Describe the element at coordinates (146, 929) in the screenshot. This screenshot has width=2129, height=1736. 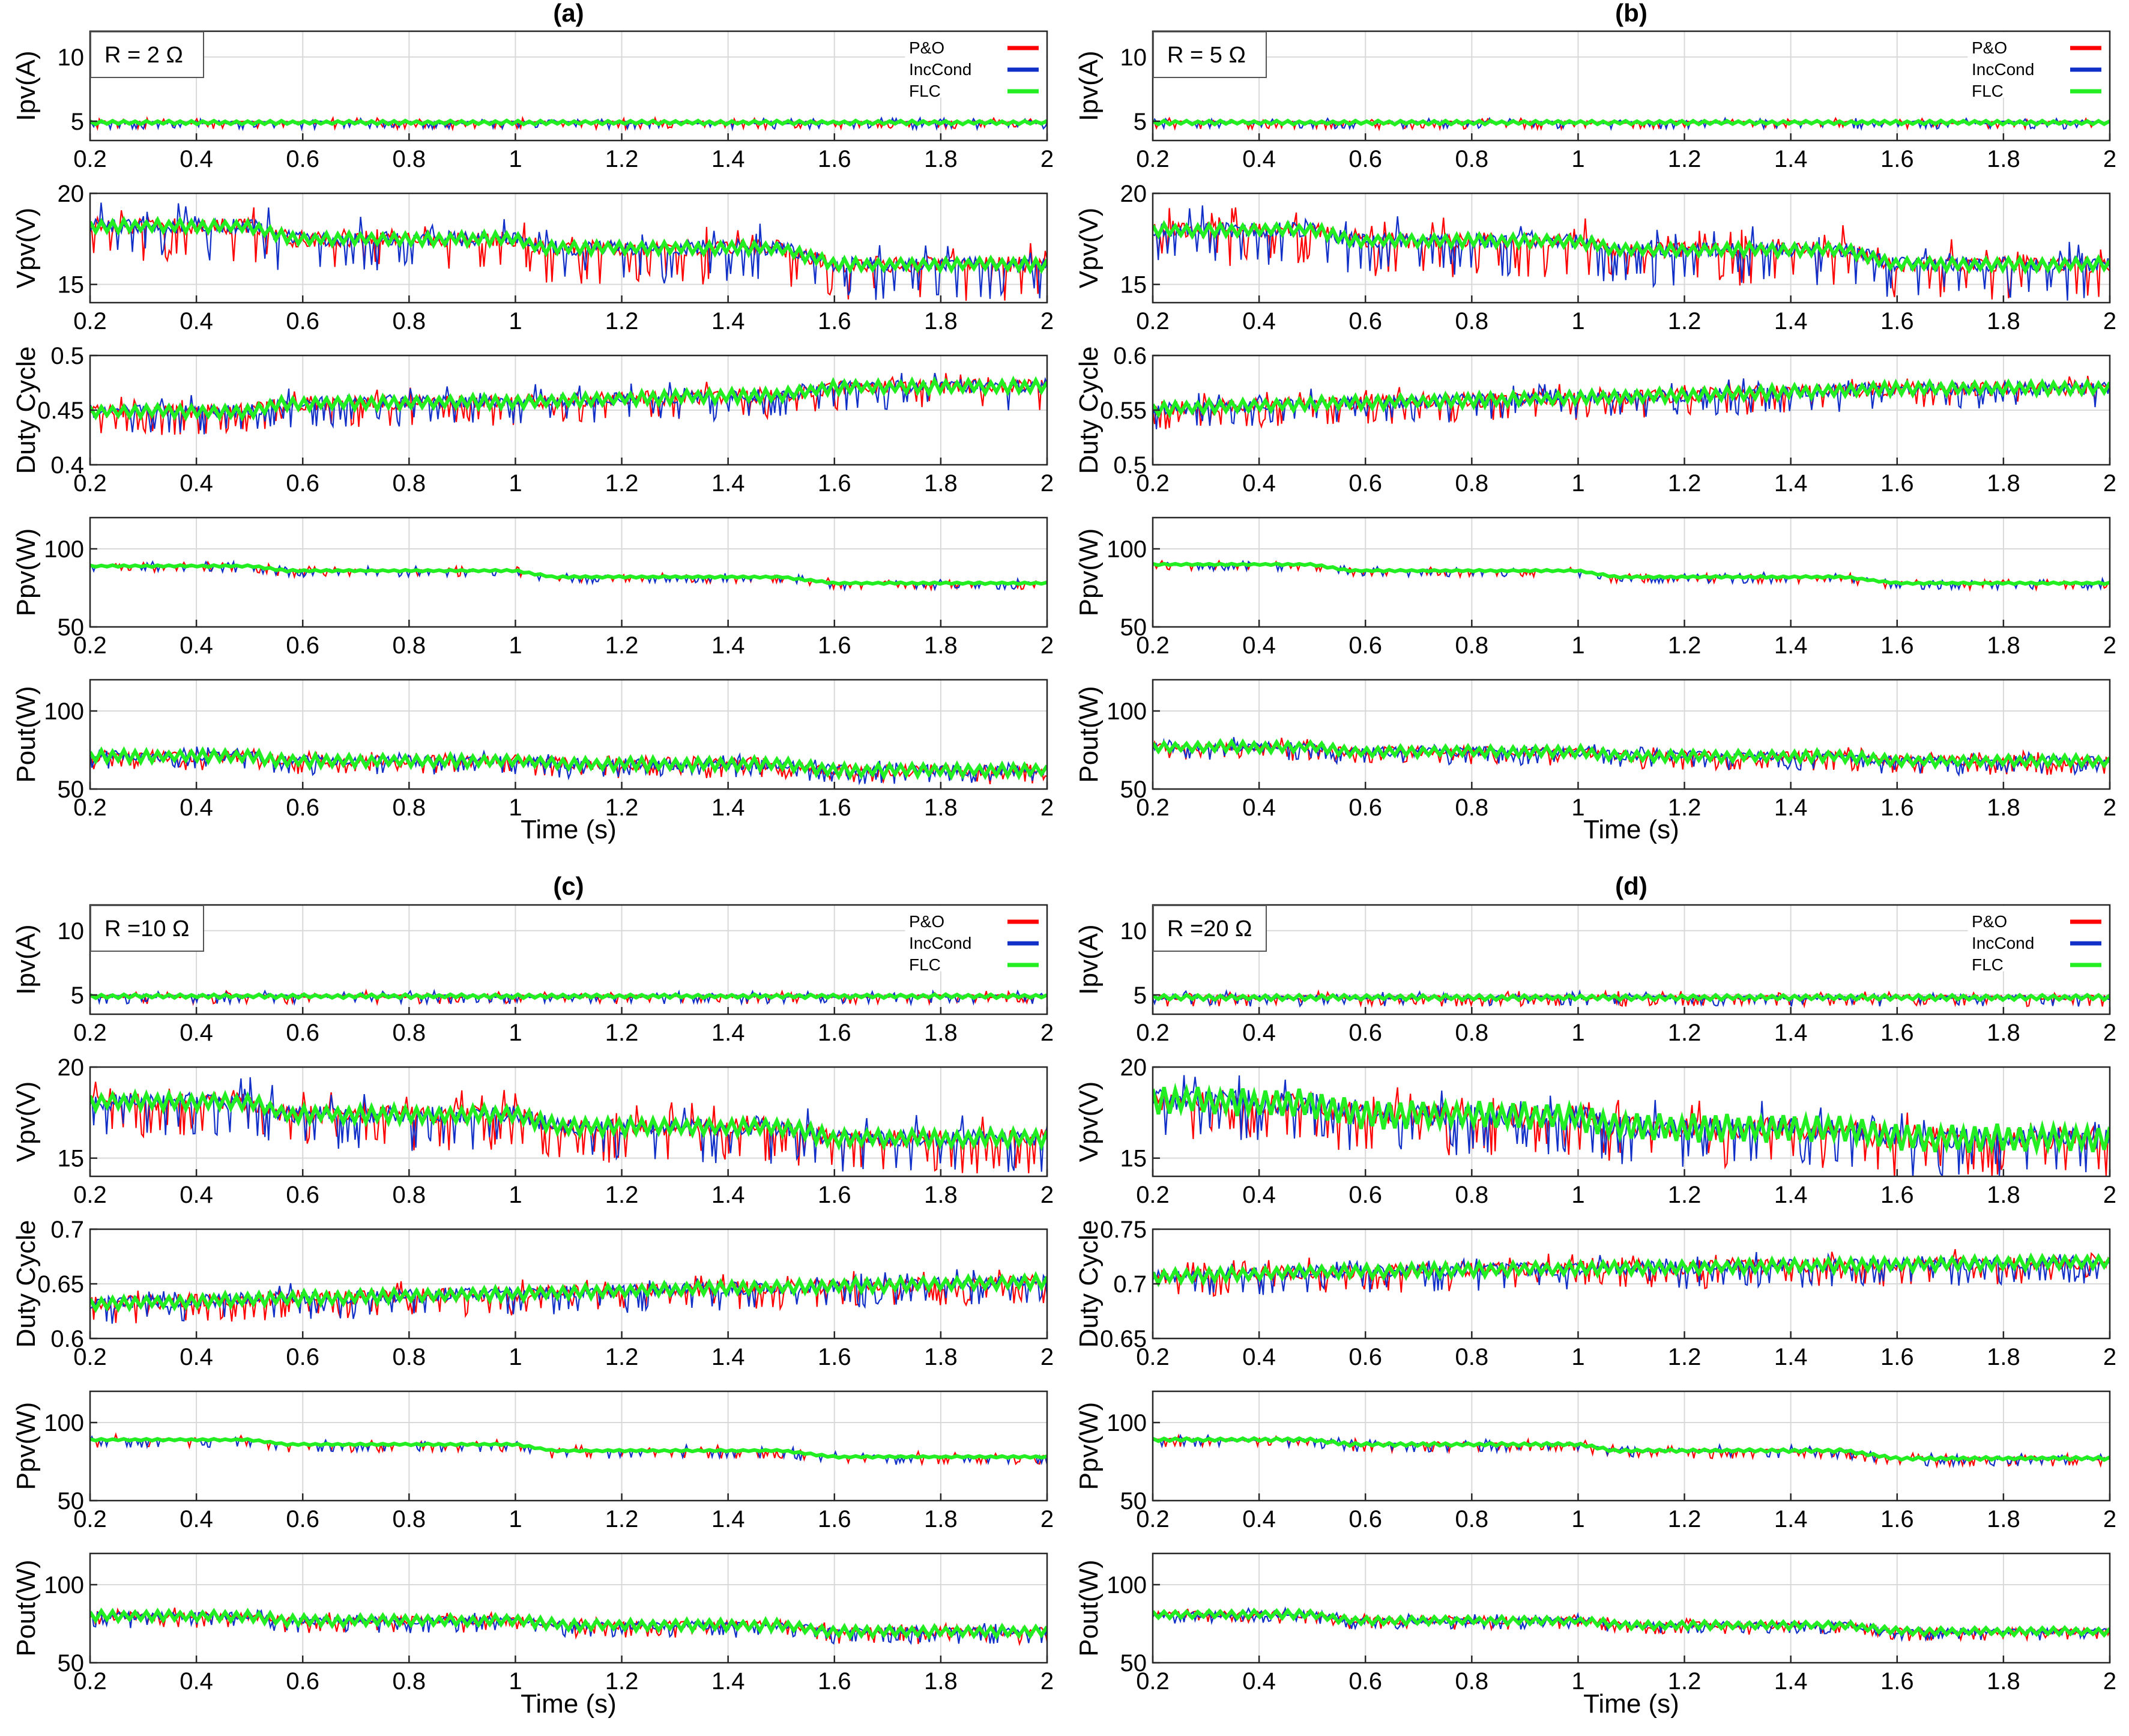
I see `annotation-text: R =10 Ω` at that location.